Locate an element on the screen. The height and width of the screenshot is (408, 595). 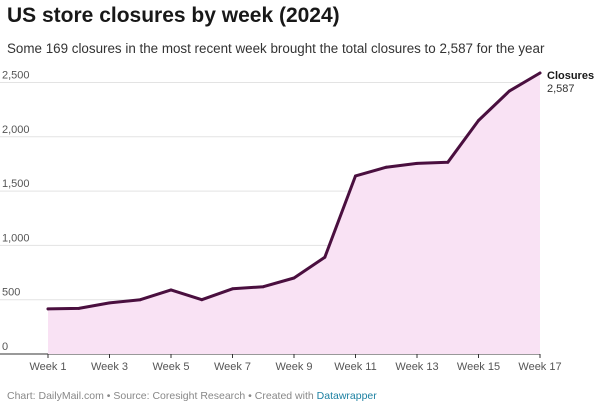
y-tick-label: 1,500 is located at coordinates (16, 184).